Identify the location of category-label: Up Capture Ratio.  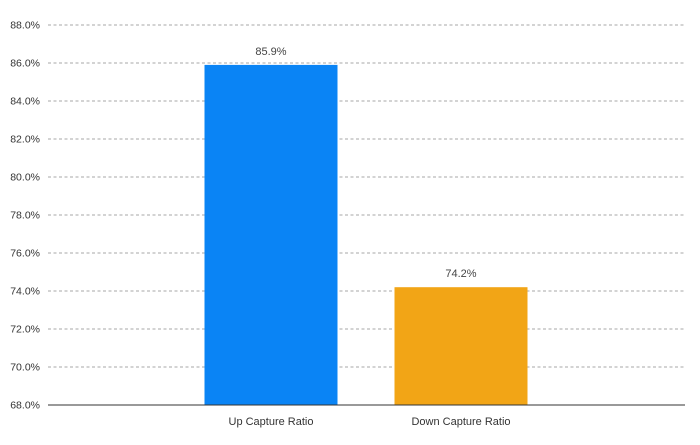
(271, 422).